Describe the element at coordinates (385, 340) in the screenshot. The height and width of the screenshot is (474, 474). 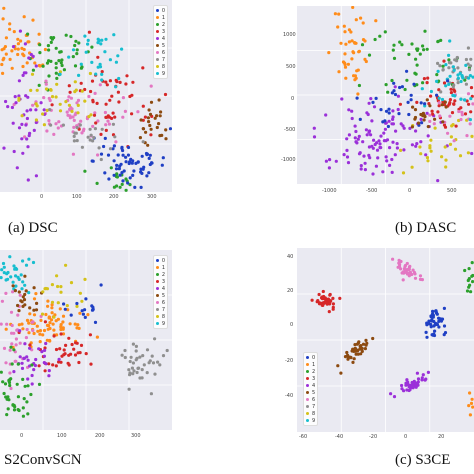
I see `scatter-plot-d` at that location.